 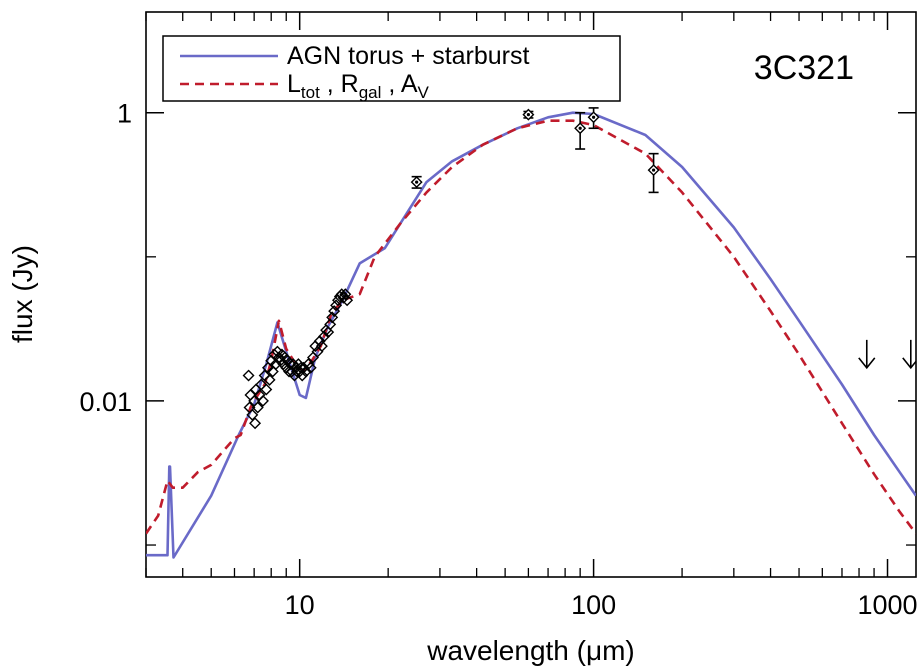 What do you see at coordinates (804, 68) in the screenshot?
I see `object-label: 3C321` at bounding box center [804, 68].